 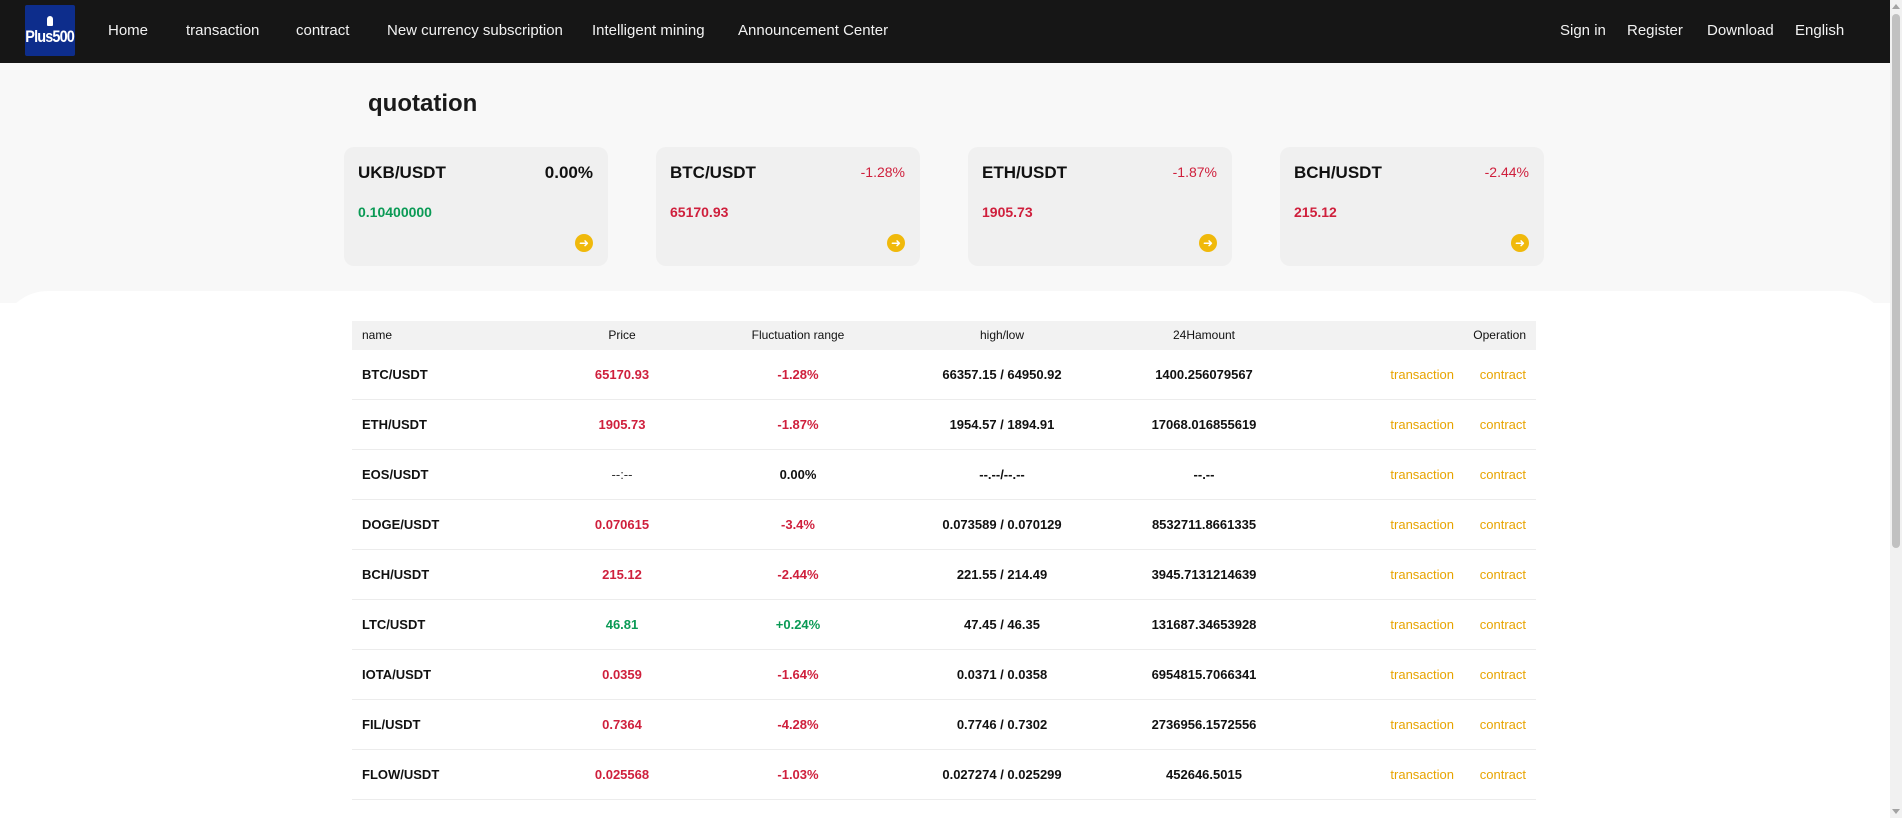 What do you see at coordinates (1204, 724) in the screenshot?
I see `row-24h-amount: 2736956.1572556` at bounding box center [1204, 724].